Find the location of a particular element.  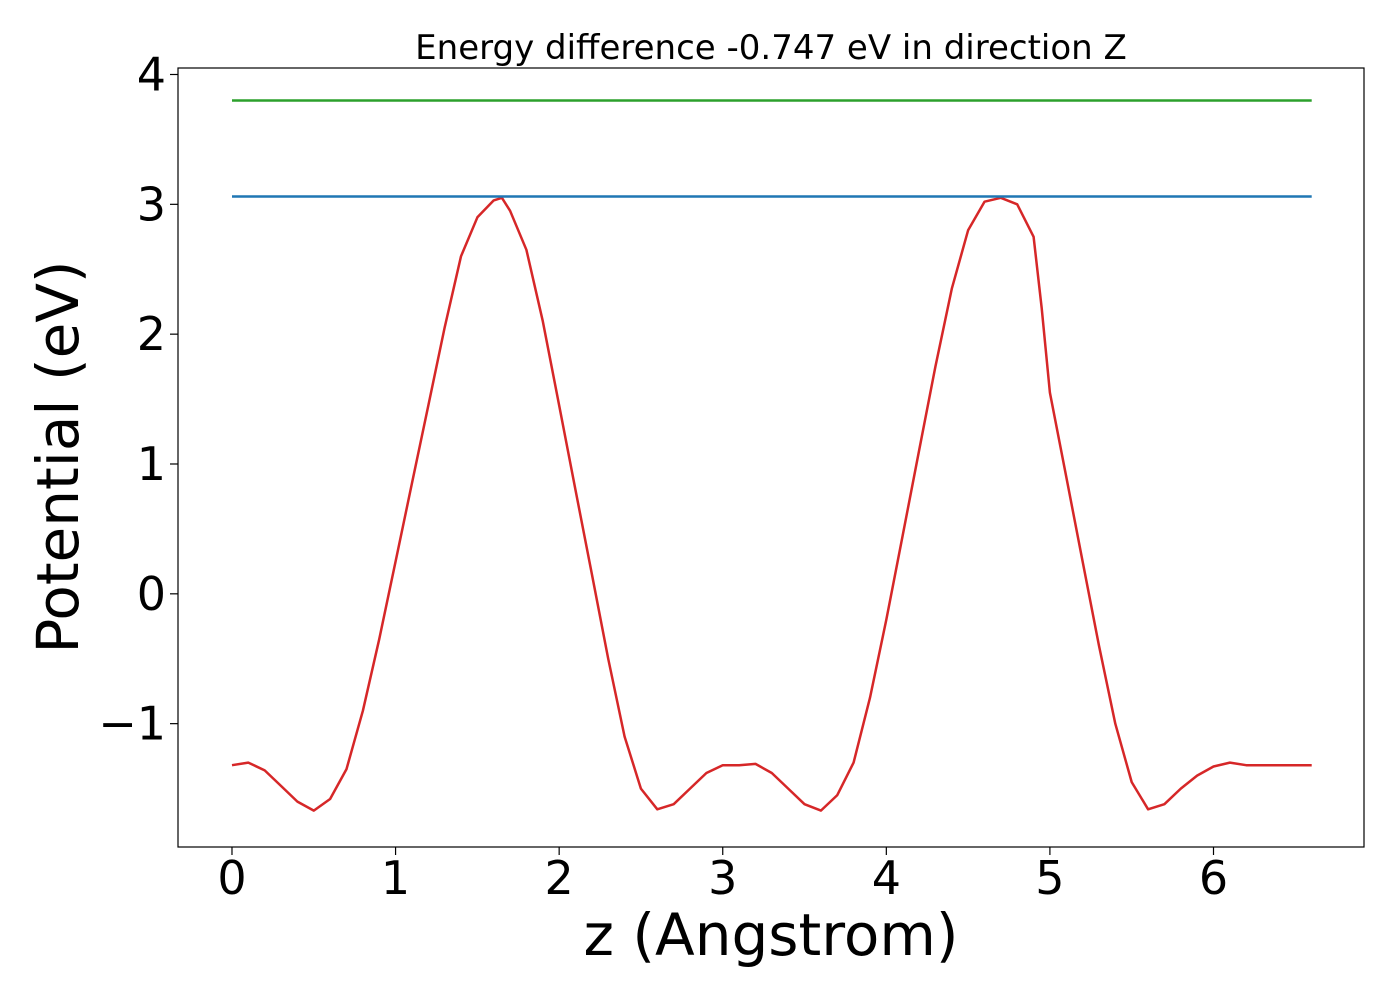

x-tick-label: 6 is located at coordinates (1213, 878).